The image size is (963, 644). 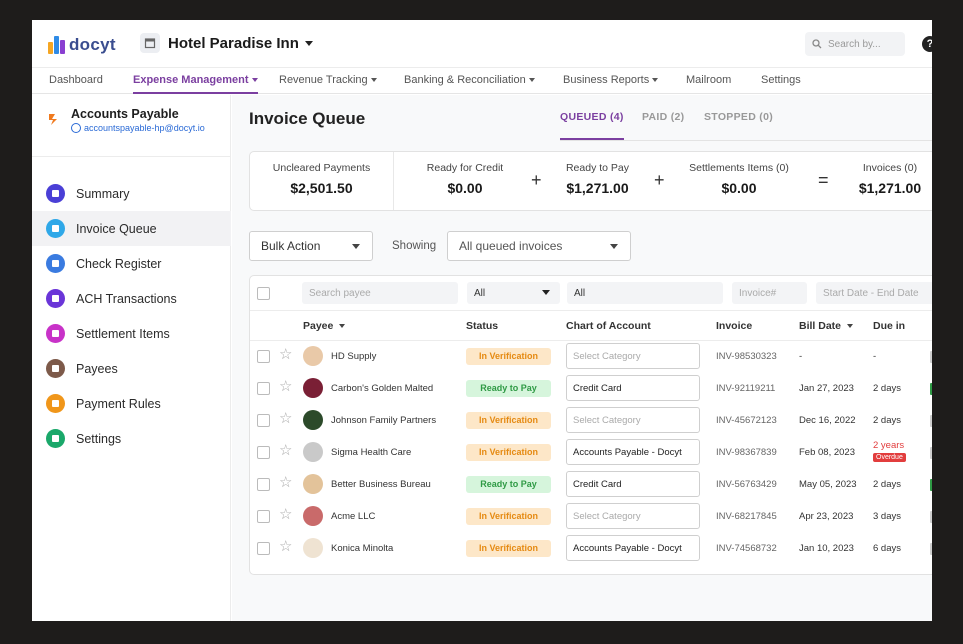 I want to click on account-filter-select: All, so click(x=645, y=293).